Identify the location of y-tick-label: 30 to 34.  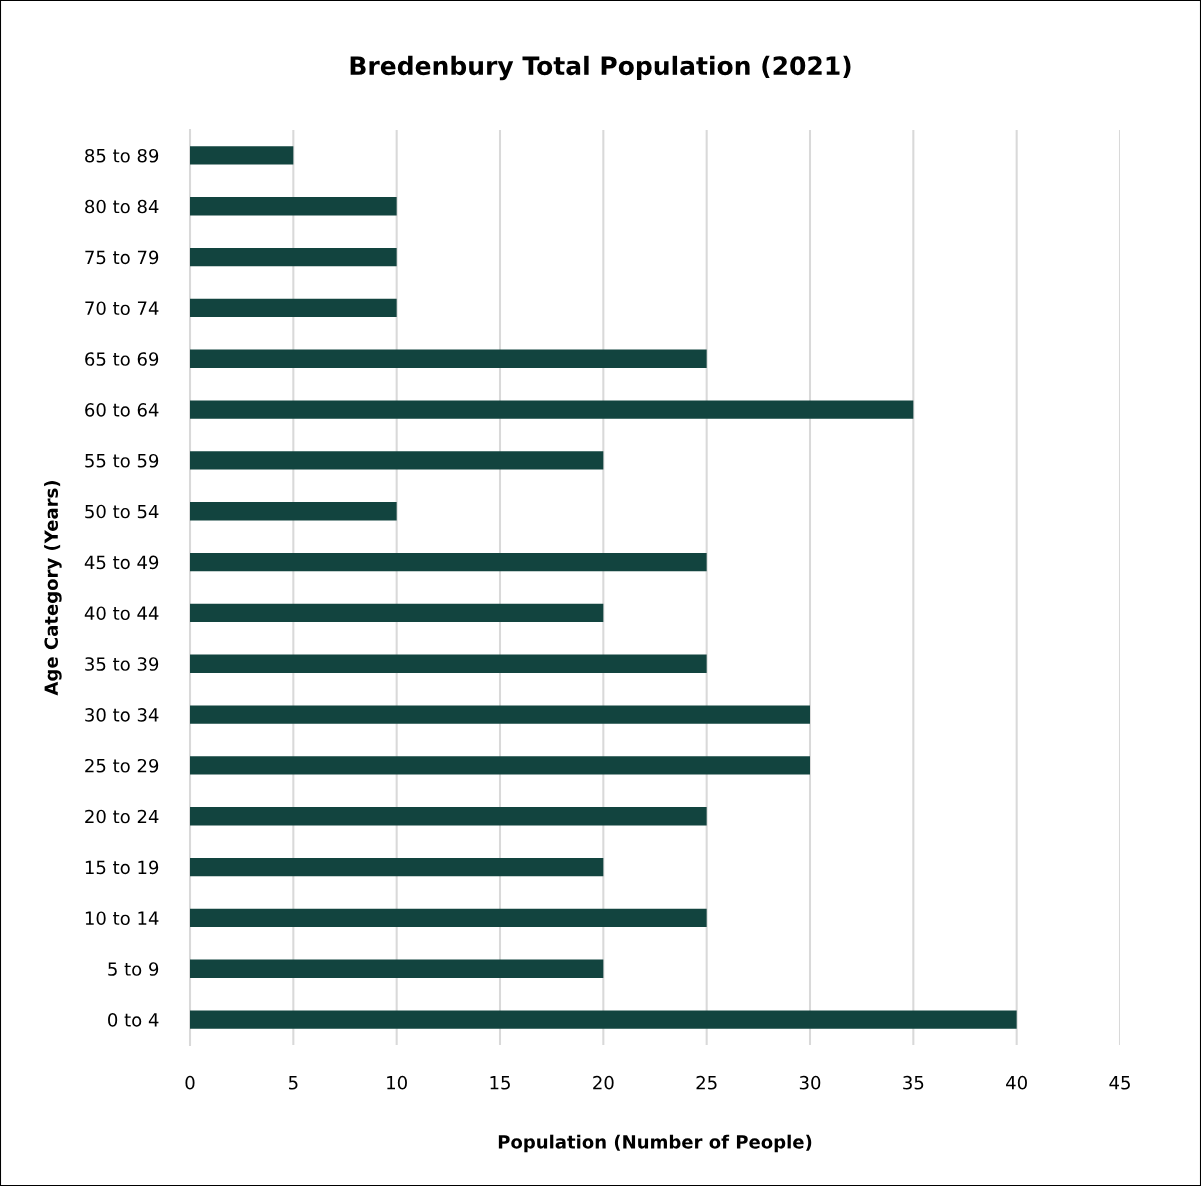
(122, 715).